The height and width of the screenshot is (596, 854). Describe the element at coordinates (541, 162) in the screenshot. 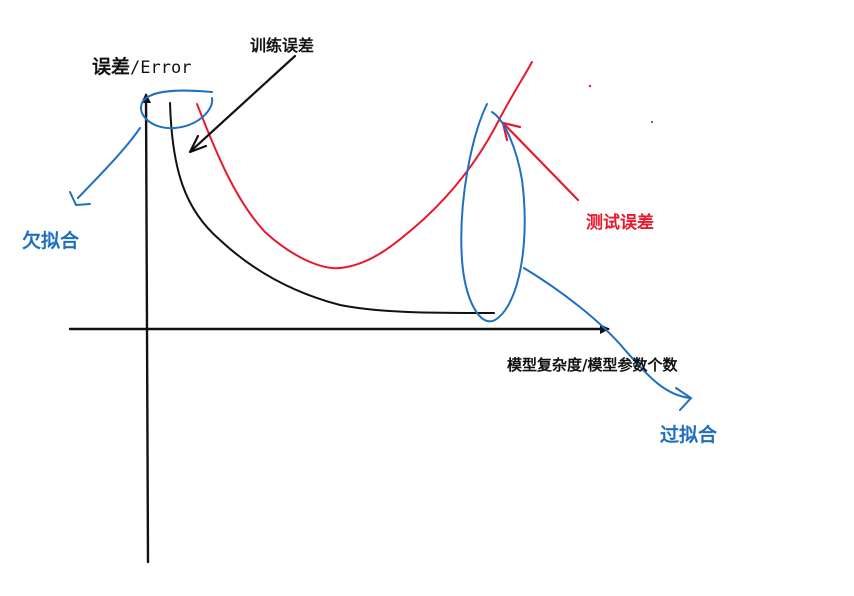

I see `test-error-arrow` at that location.